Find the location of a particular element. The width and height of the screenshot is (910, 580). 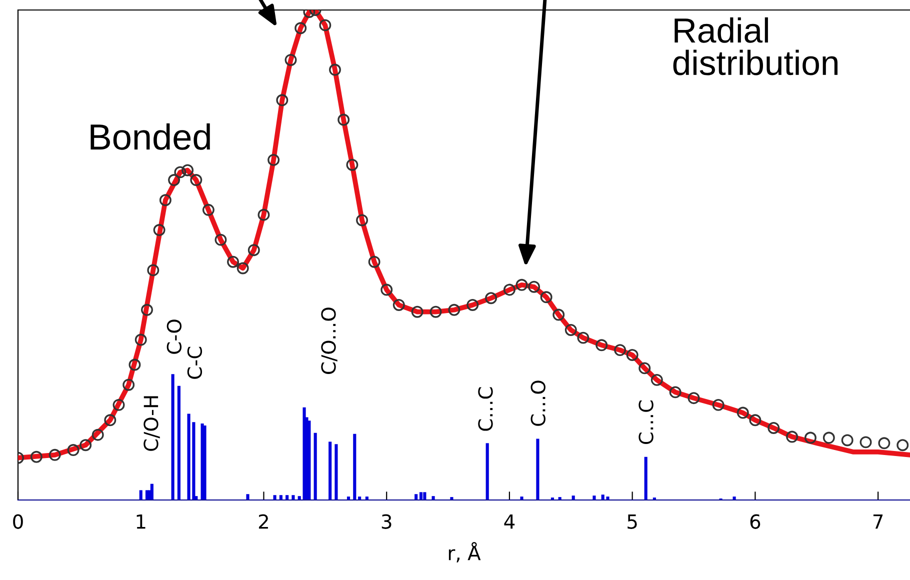

x-tick-label: 3 is located at coordinates (387, 521).